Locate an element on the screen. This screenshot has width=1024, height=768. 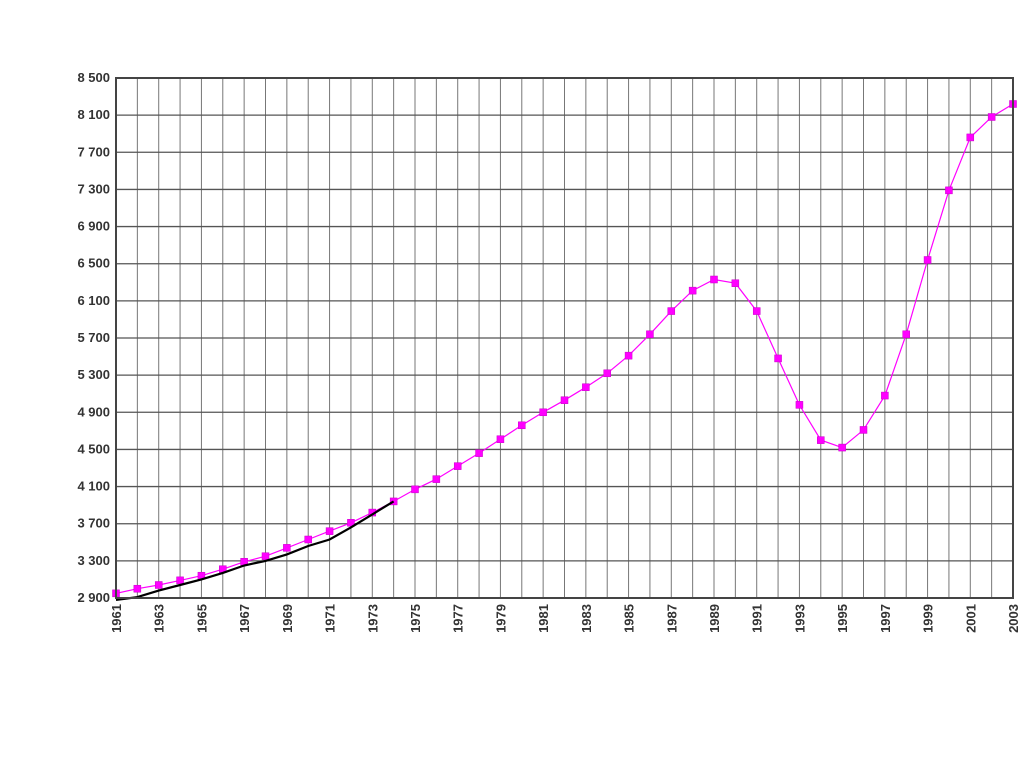
y-tick-label: 6 500 is located at coordinates (93, 263).